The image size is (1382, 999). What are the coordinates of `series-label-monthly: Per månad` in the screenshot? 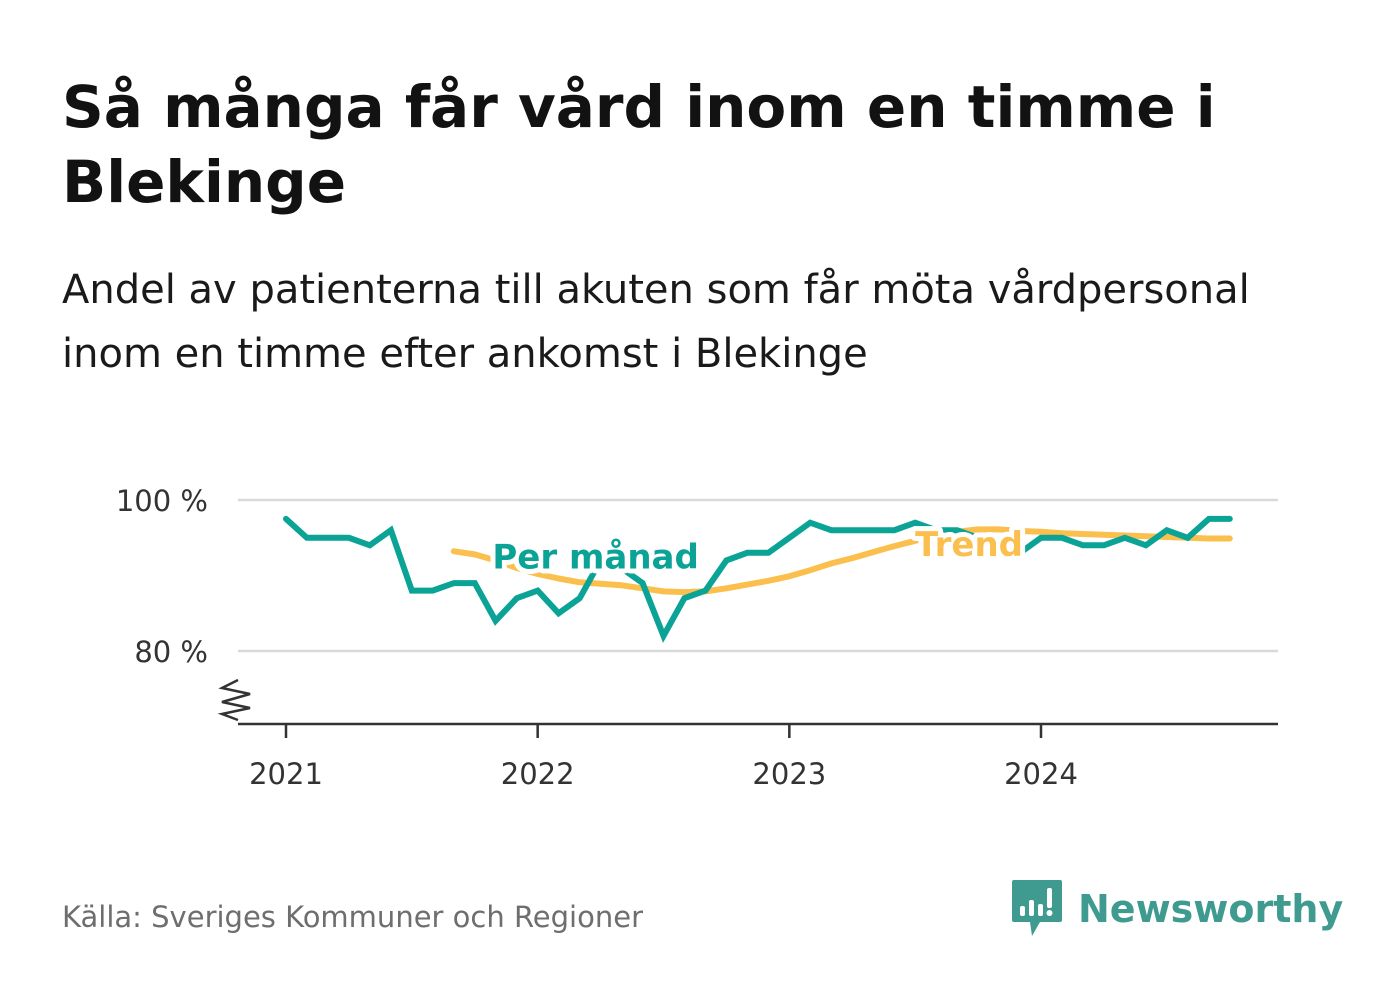 It's located at (595, 558).